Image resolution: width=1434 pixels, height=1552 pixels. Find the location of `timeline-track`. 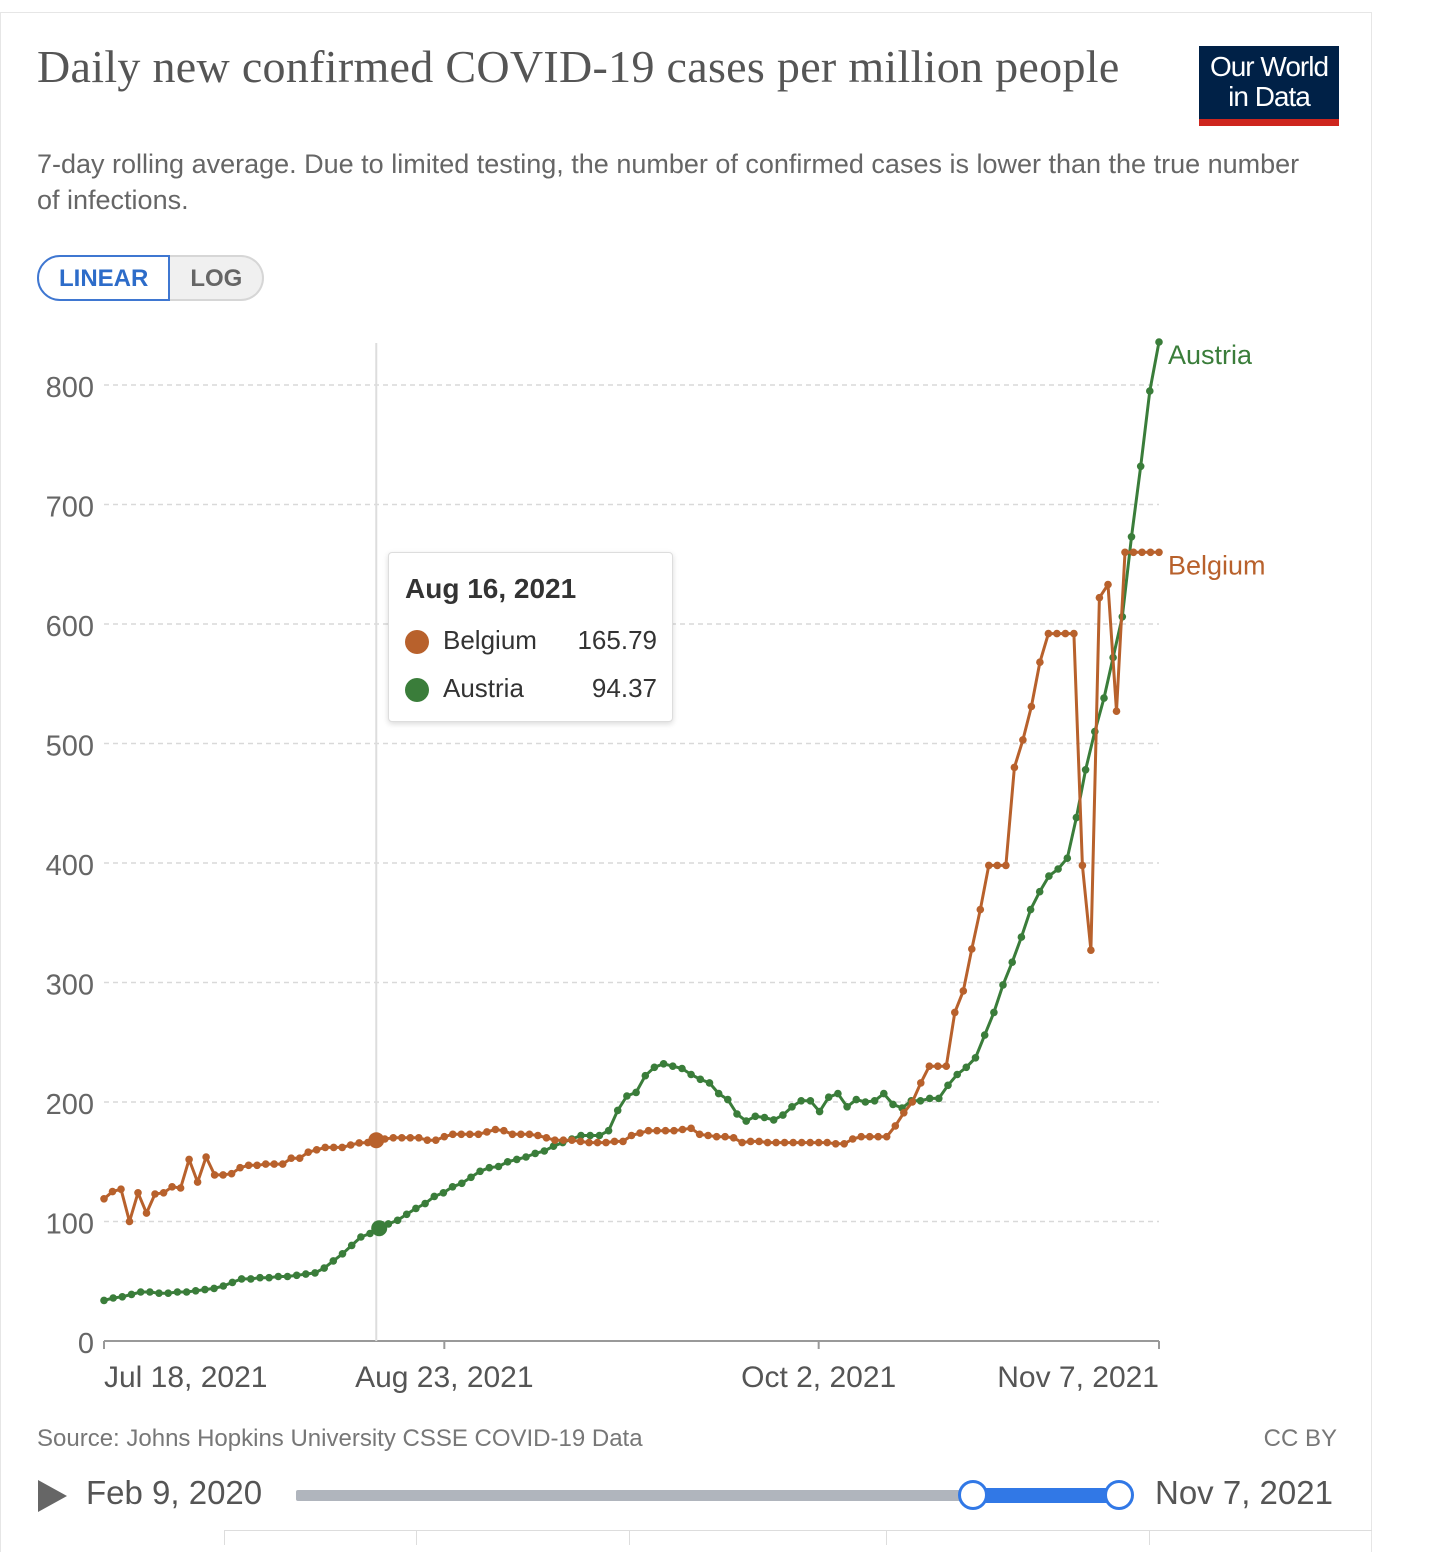

timeline-track is located at coordinates (707, 1495).